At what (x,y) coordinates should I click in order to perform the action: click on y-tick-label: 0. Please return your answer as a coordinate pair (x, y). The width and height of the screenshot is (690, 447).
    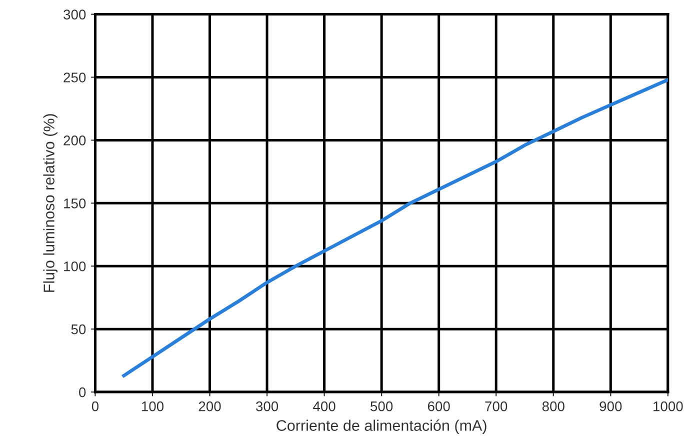
    Looking at the image, I should click on (82, 392).